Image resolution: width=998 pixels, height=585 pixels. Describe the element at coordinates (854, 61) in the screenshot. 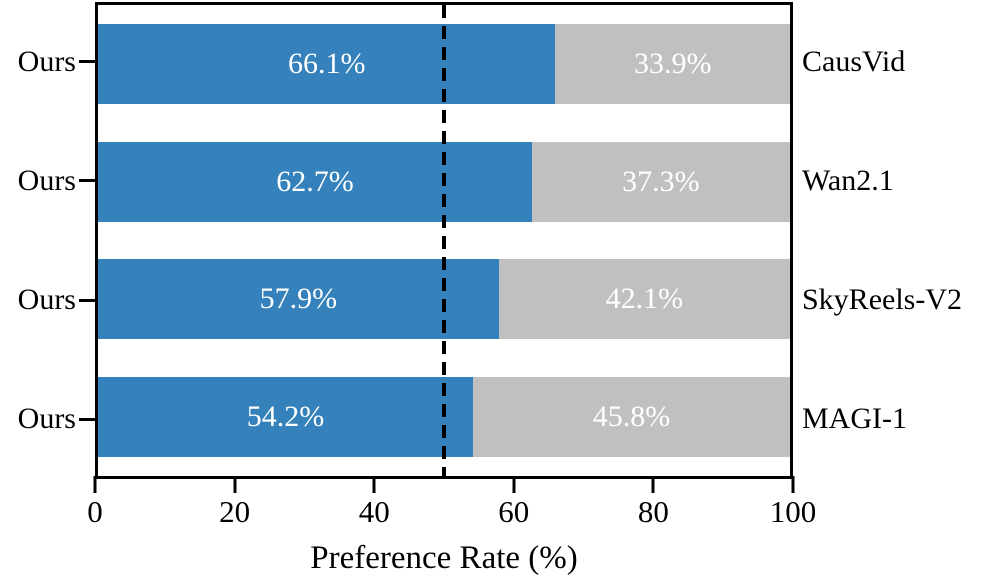

I see `opponent-label: CausVid` at that location.